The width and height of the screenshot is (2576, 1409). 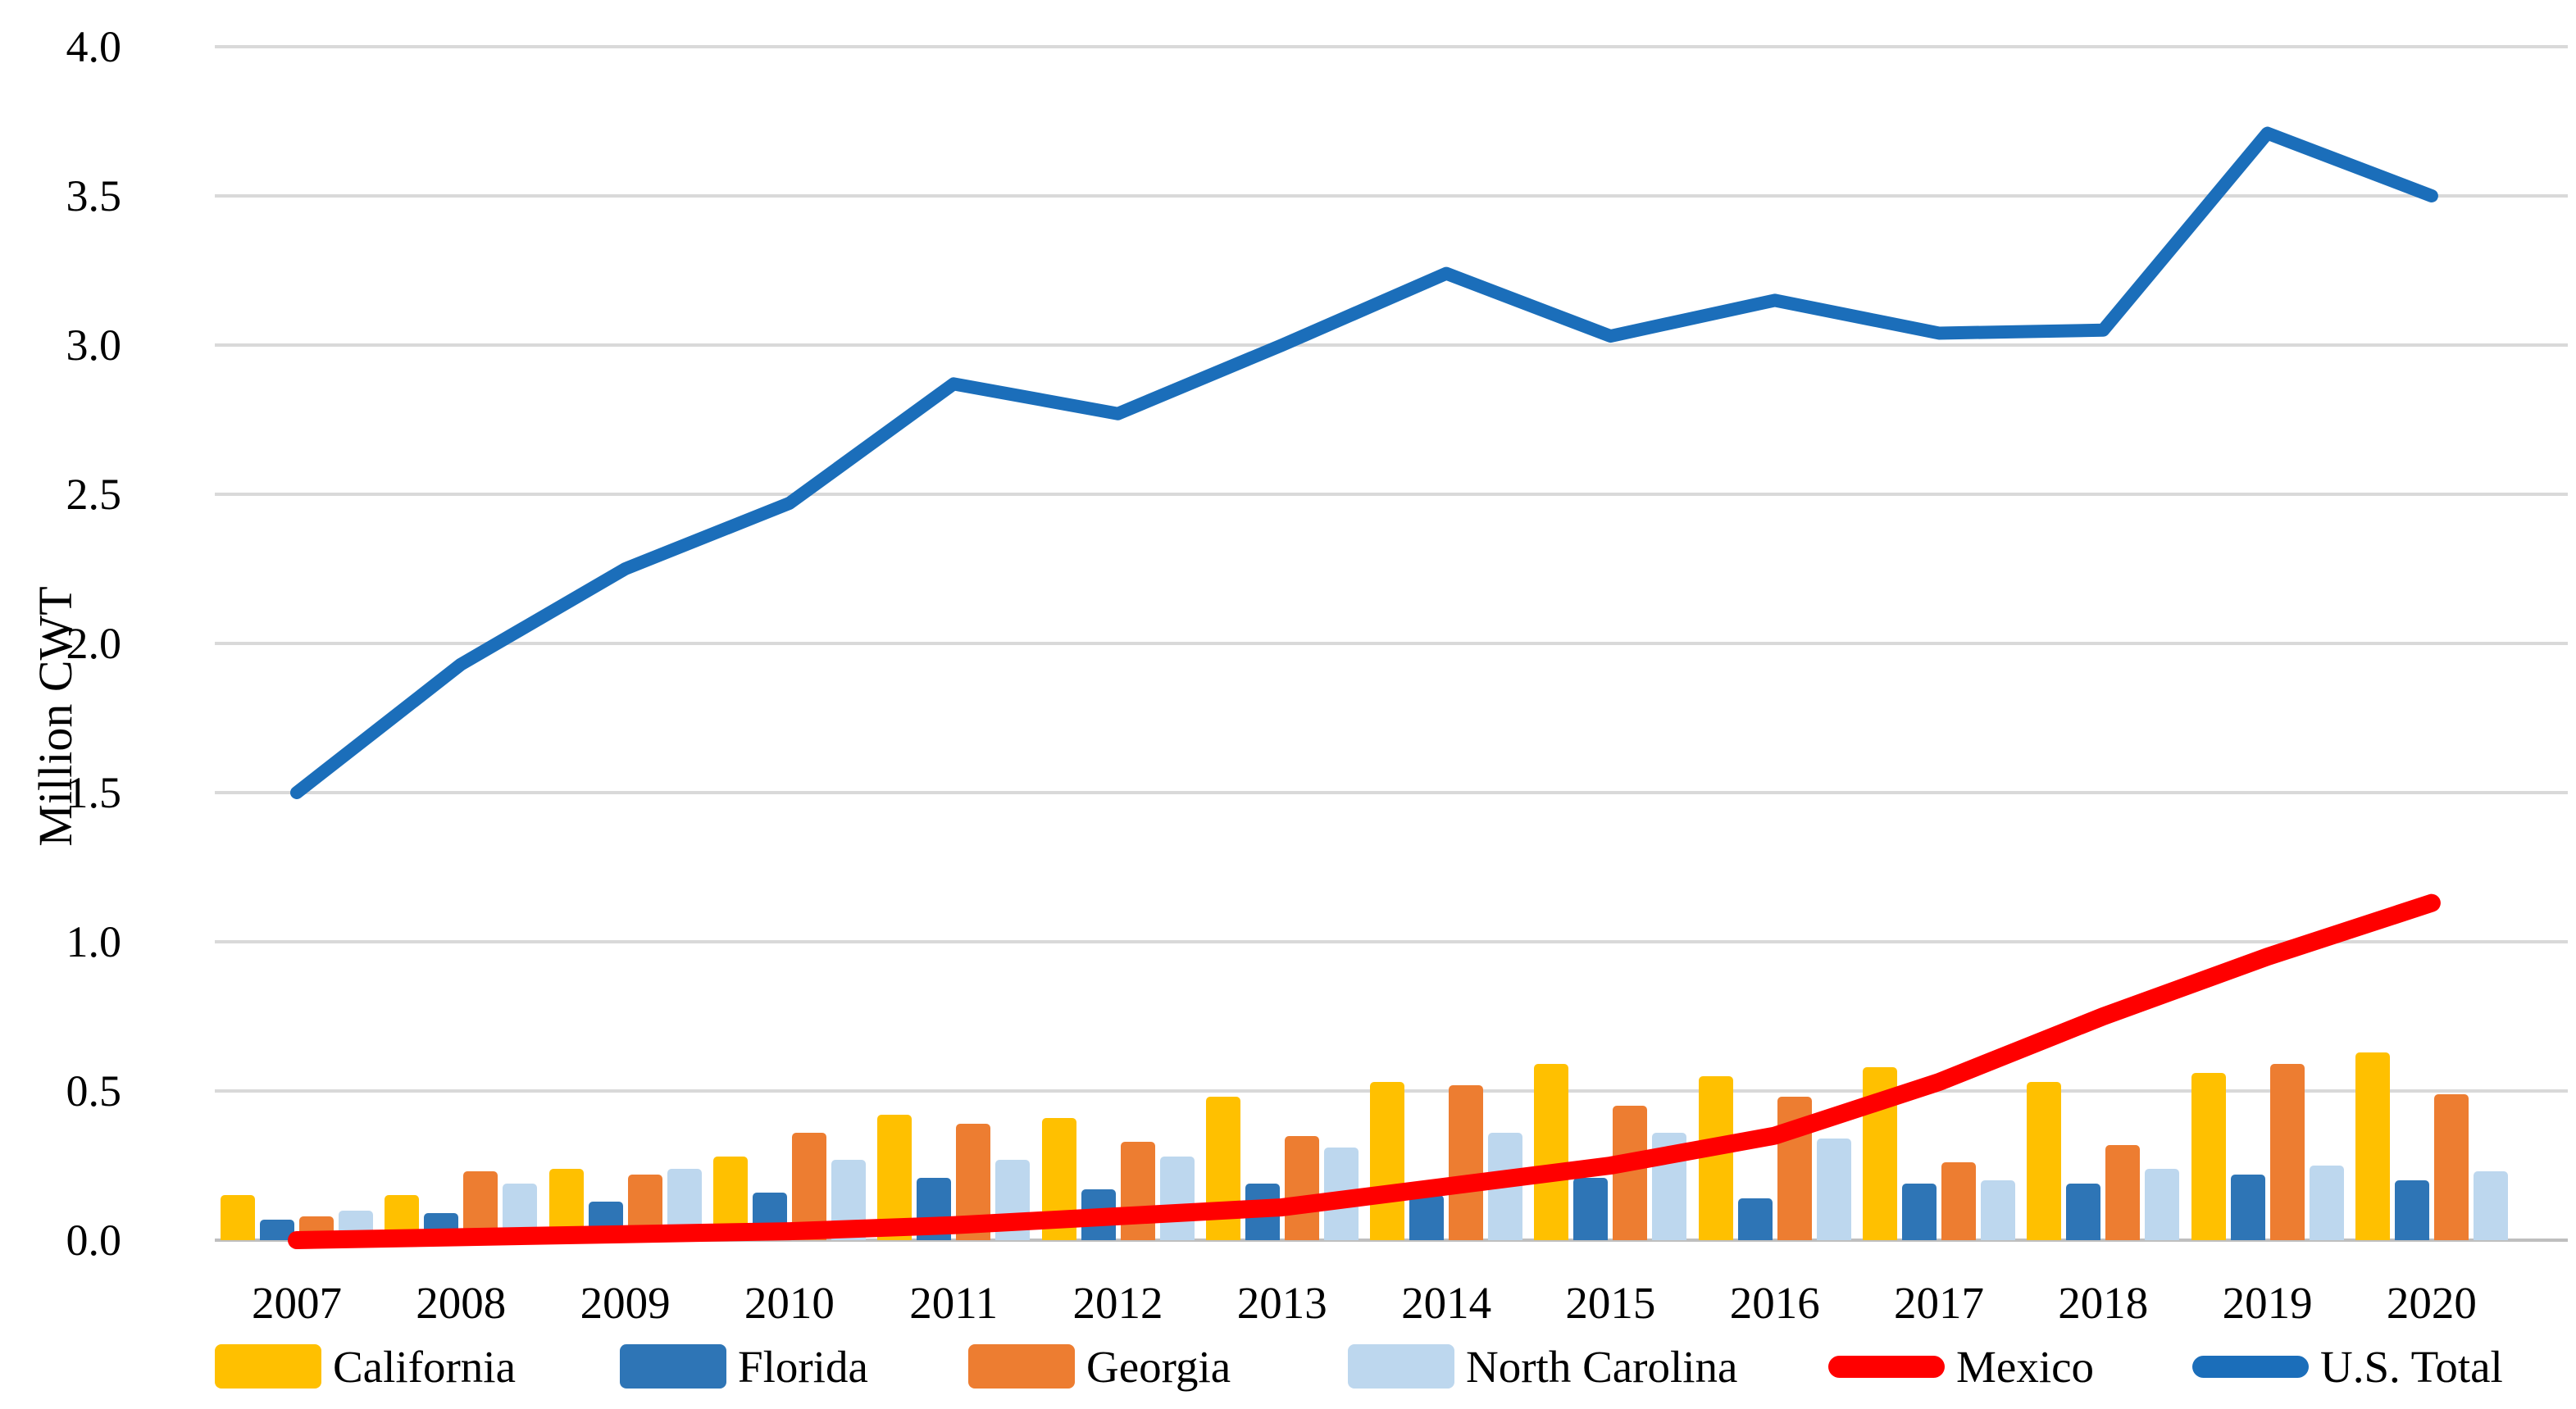 I want to click on bar-georgia-2014, so click(x=1466, y=1162).